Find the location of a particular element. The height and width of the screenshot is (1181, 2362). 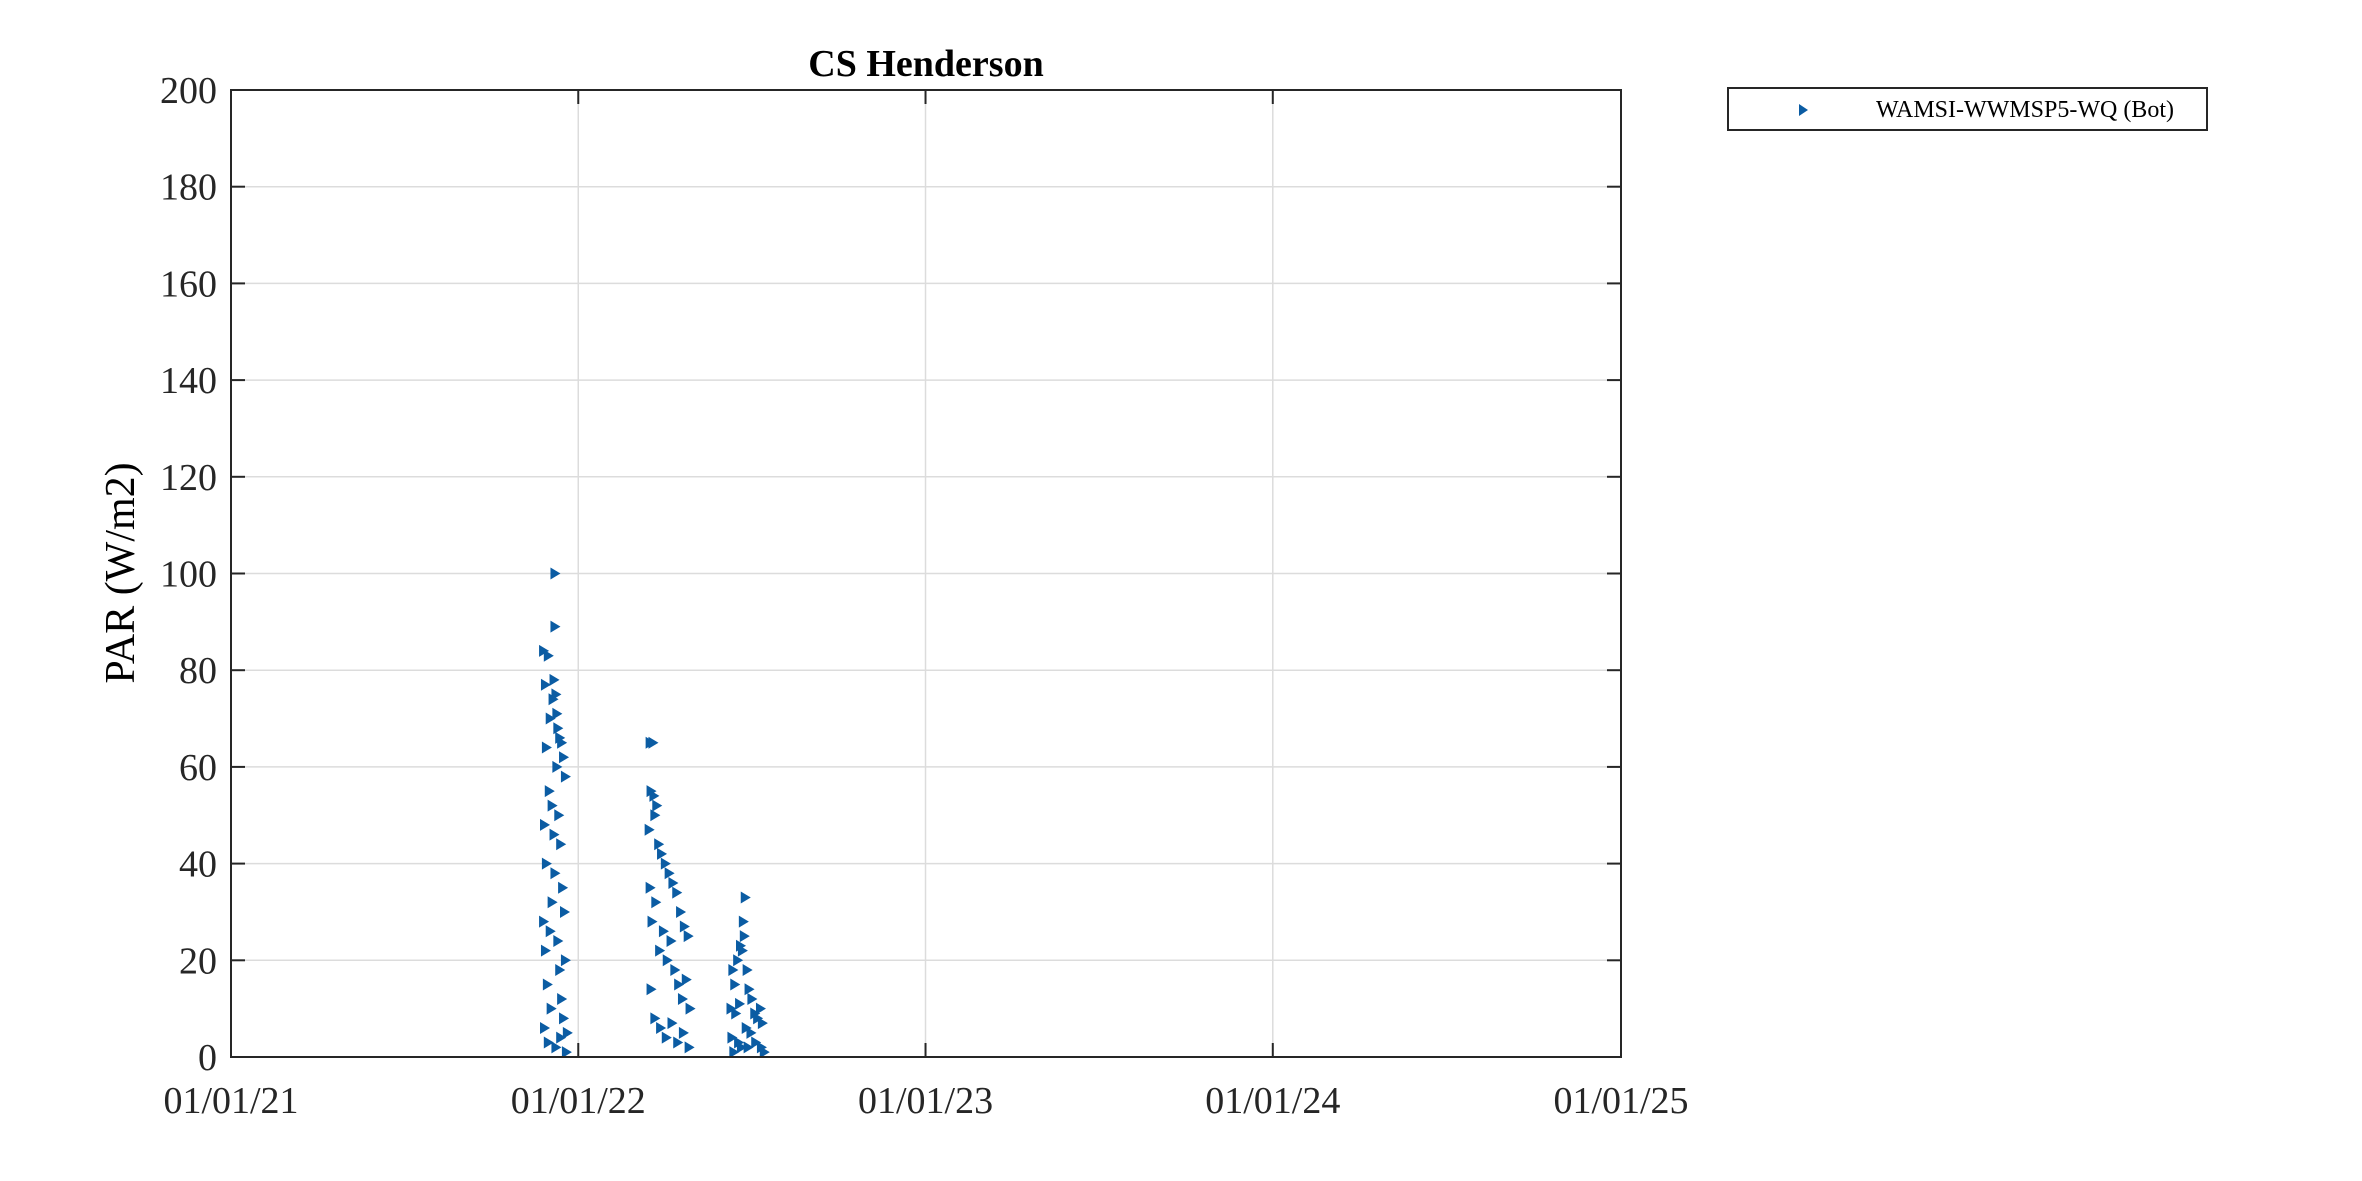

legend-box is located at coordinates (1967, 109).